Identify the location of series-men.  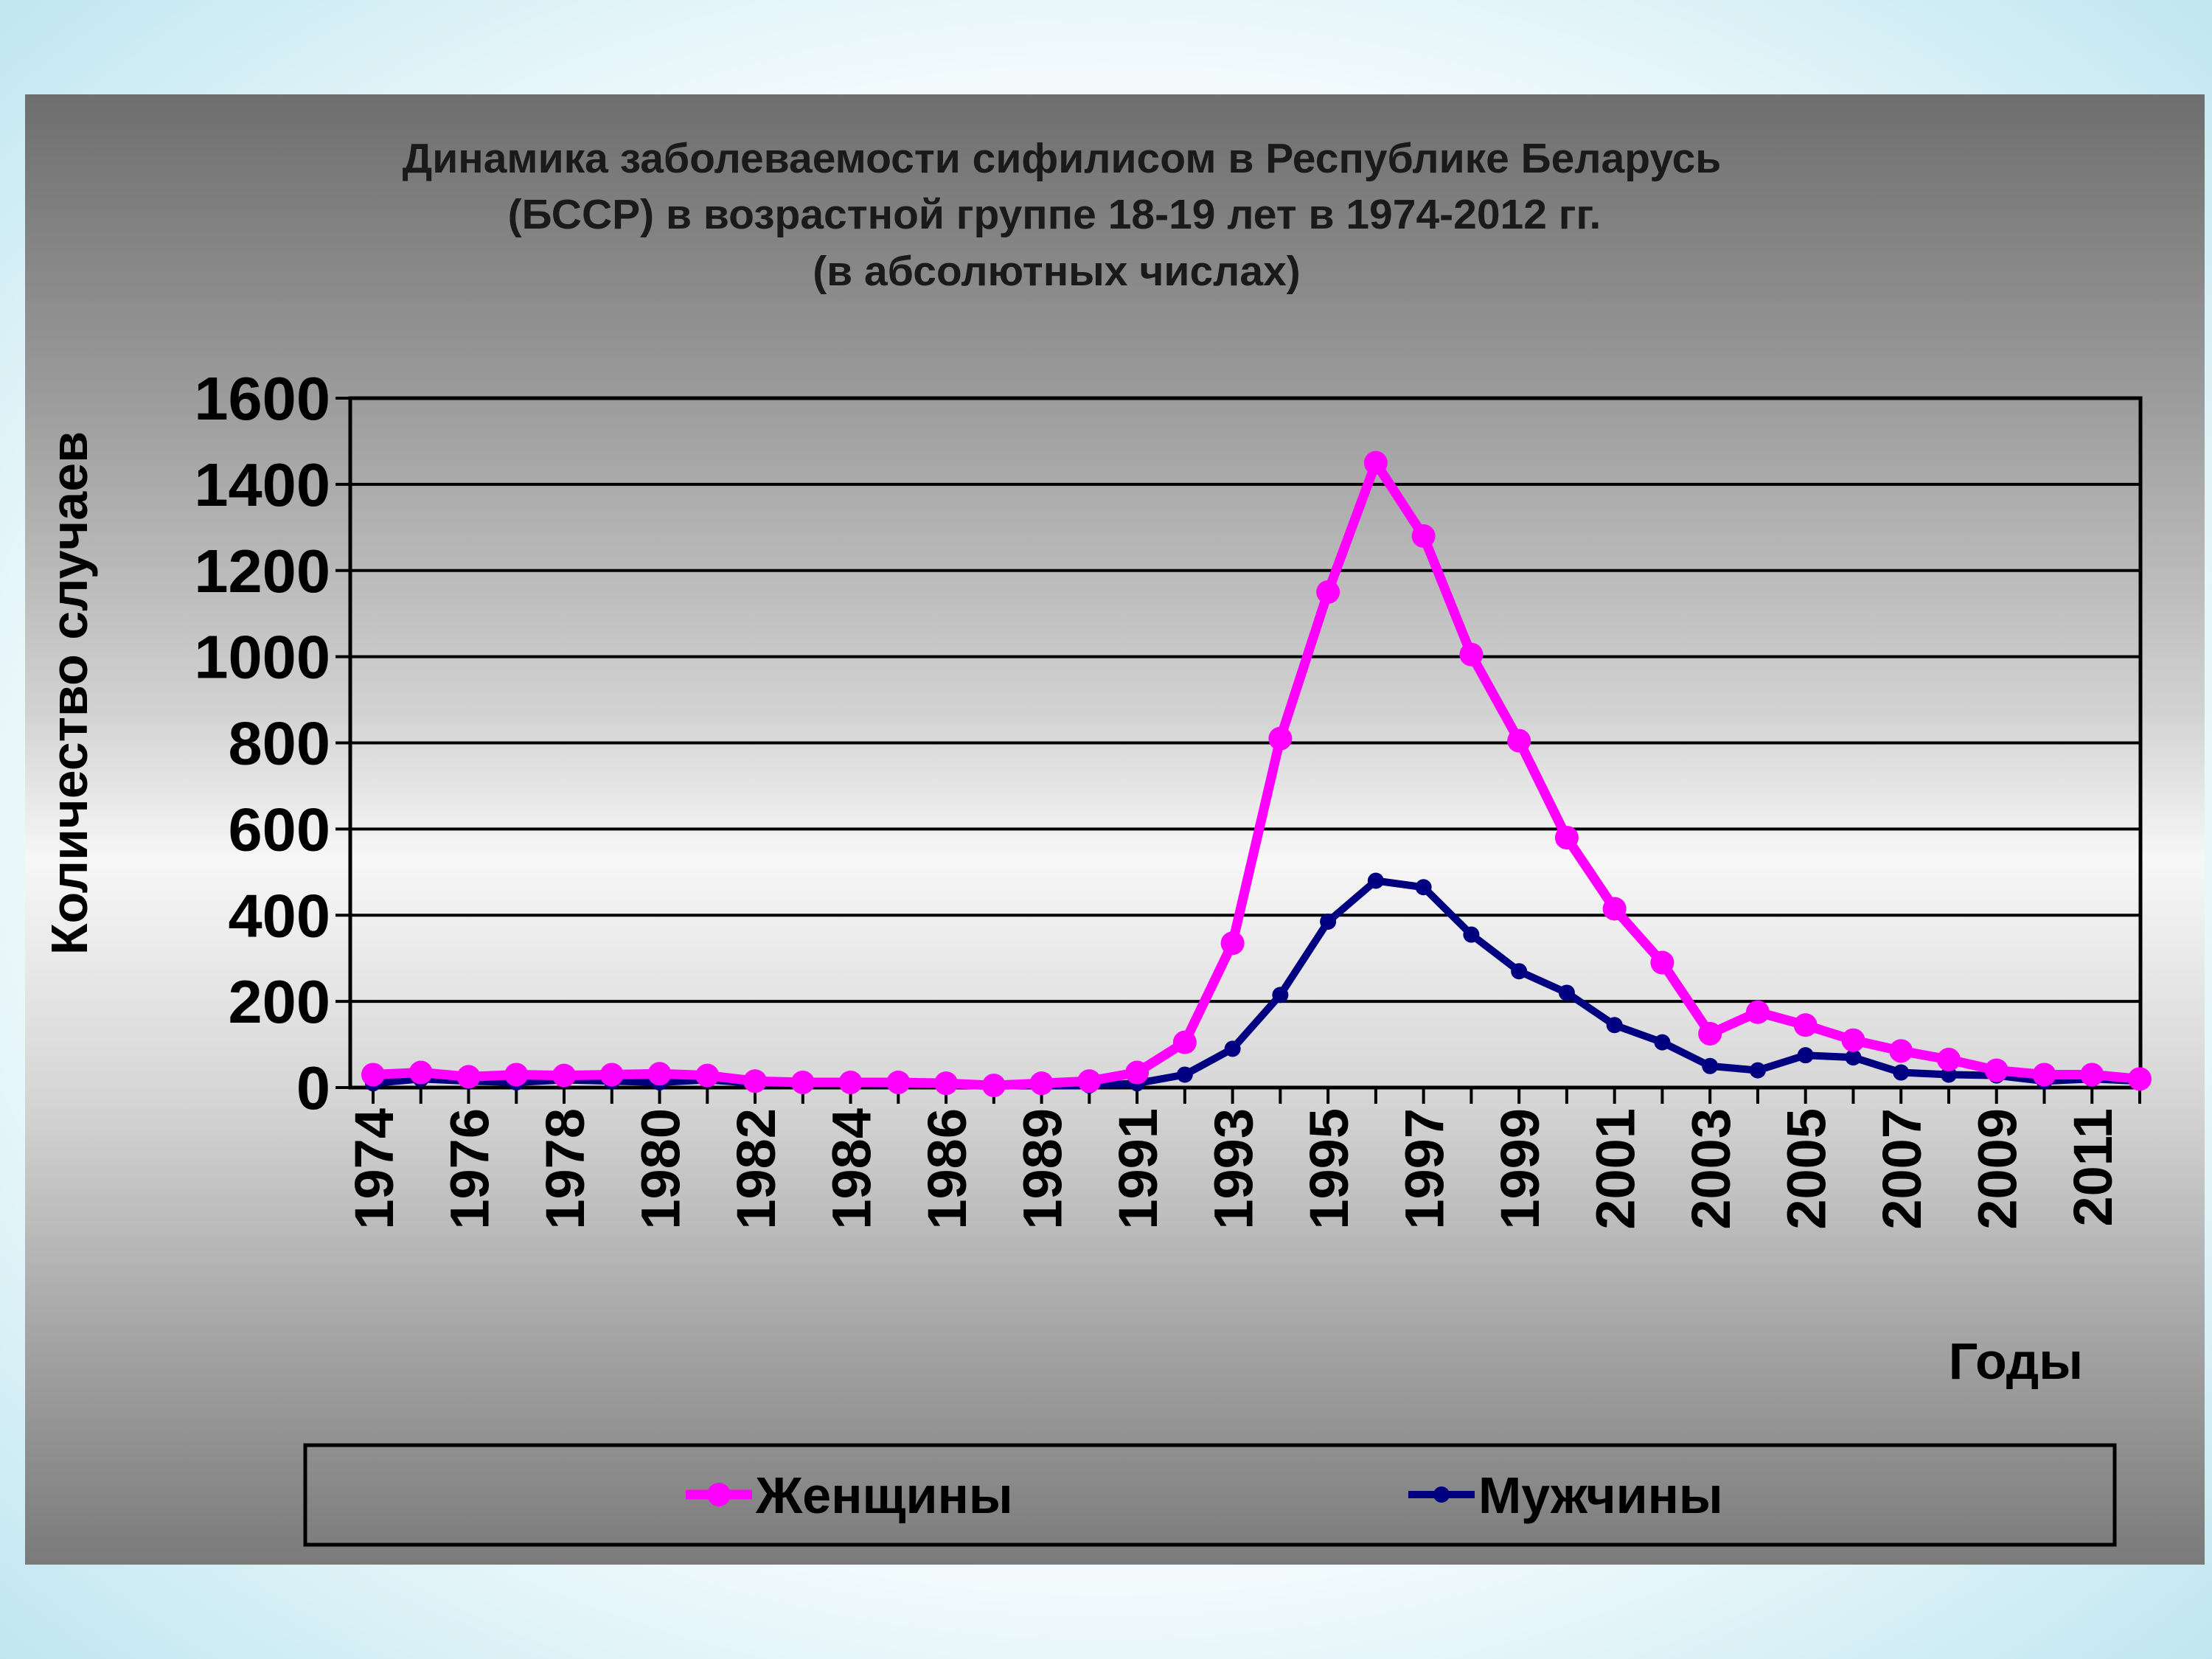
(1256, 983).